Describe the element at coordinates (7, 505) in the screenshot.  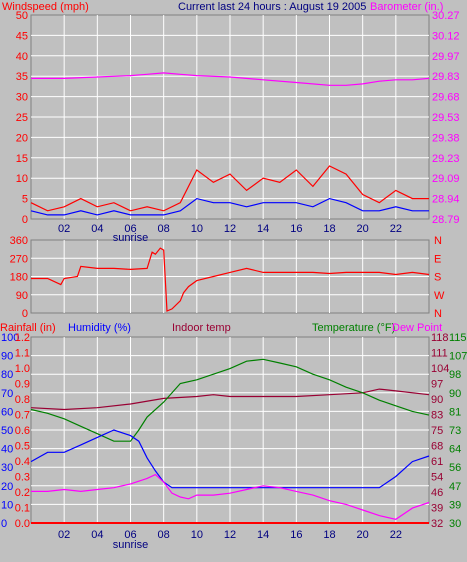
I see `humidity-tick-label: 10` at that location.